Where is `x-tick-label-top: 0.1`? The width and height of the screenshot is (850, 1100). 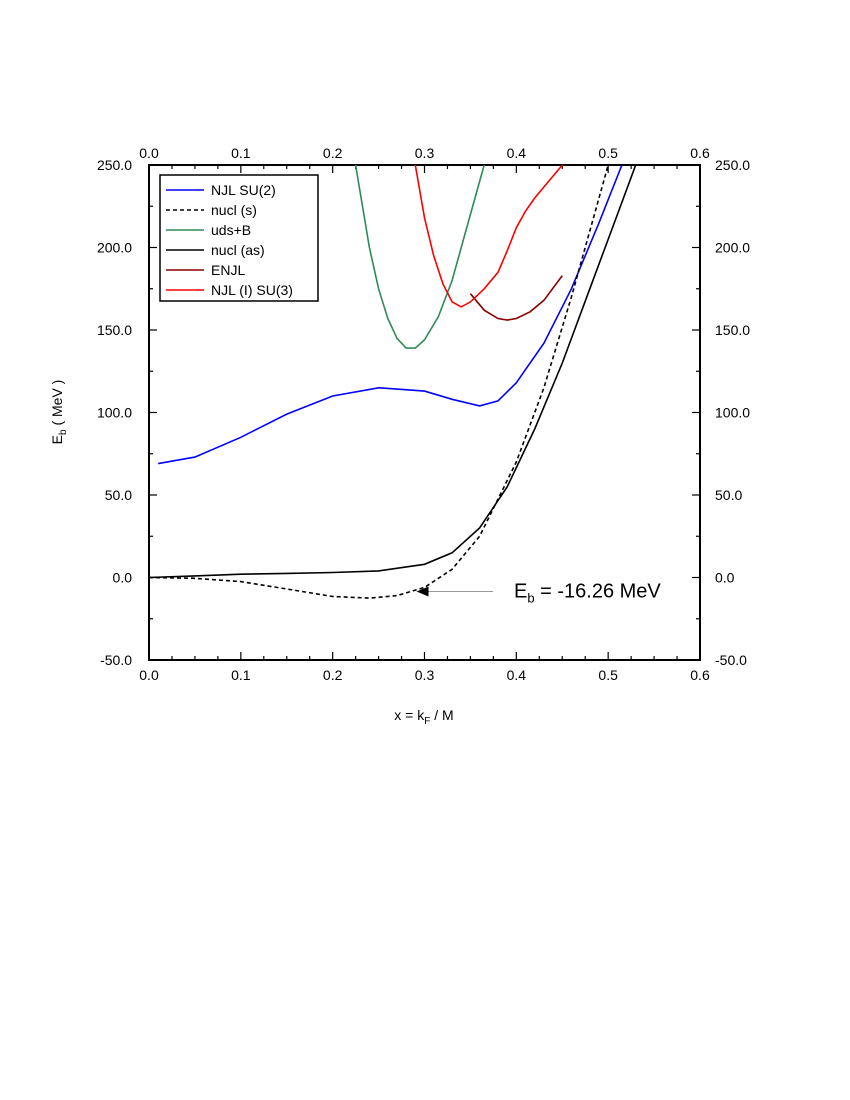 x-tick-label-top: 0.1 is located at coordinates (241, 153).